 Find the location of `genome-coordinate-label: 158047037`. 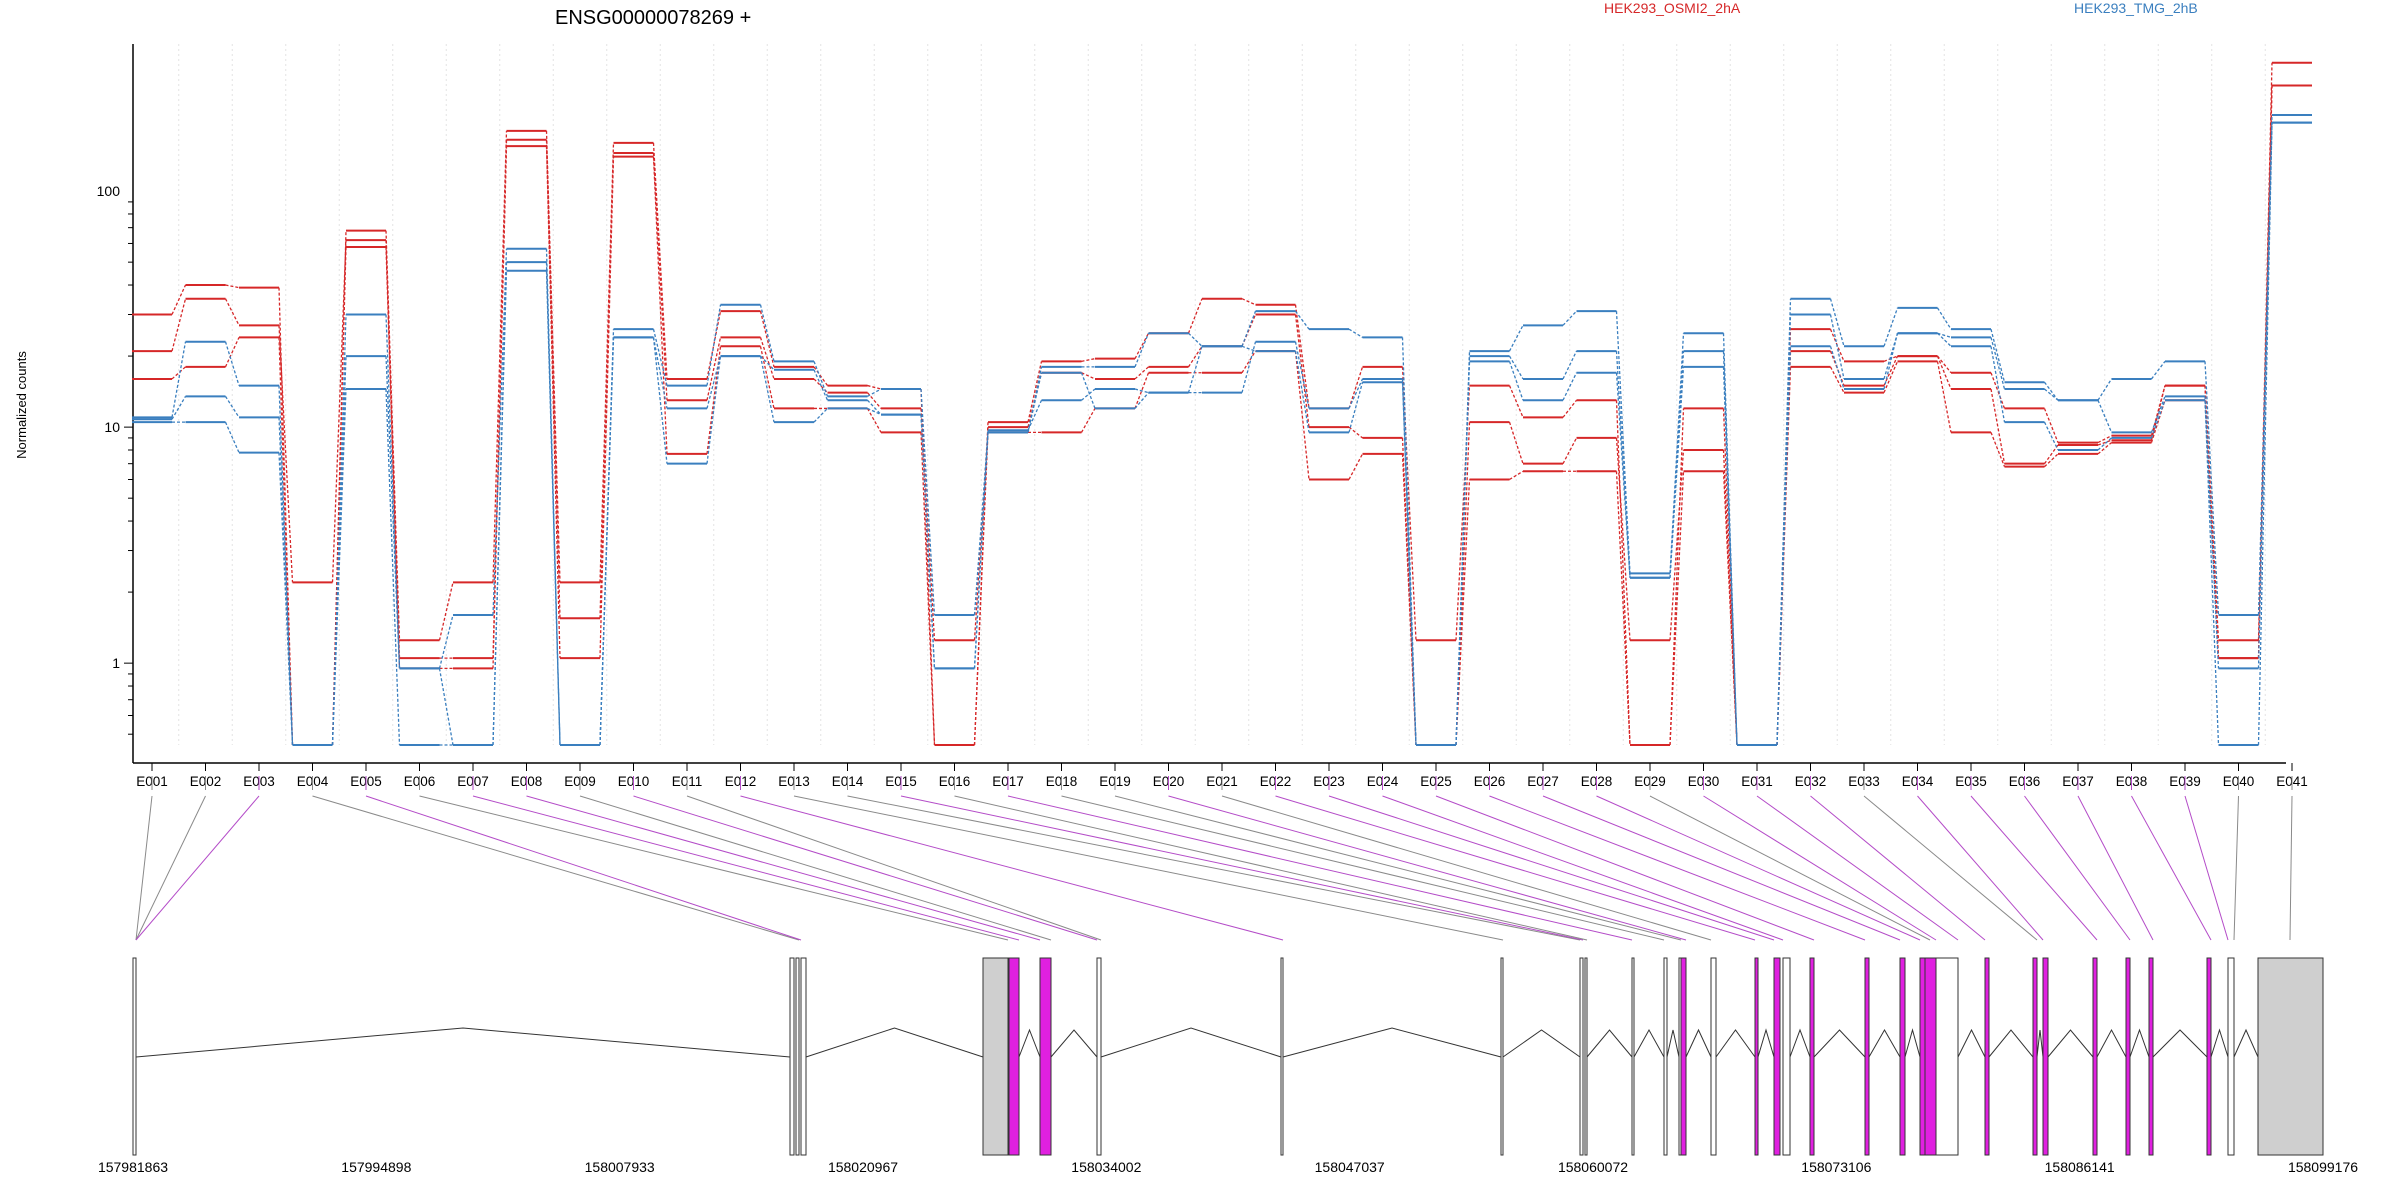

genome-coordinate-label: 158047037 is located at coordinates (1350, 1167).